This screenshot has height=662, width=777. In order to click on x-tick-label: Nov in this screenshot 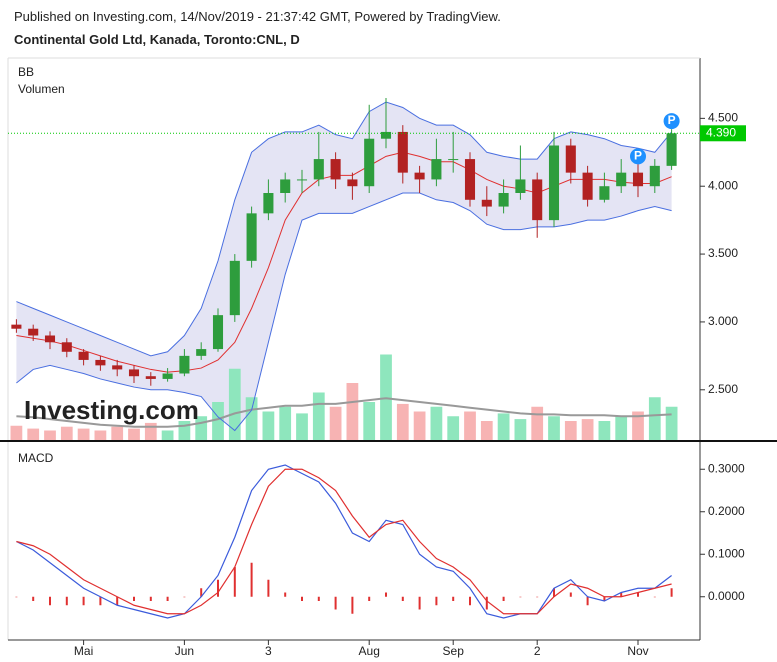, I will do `click(637, 651)`.